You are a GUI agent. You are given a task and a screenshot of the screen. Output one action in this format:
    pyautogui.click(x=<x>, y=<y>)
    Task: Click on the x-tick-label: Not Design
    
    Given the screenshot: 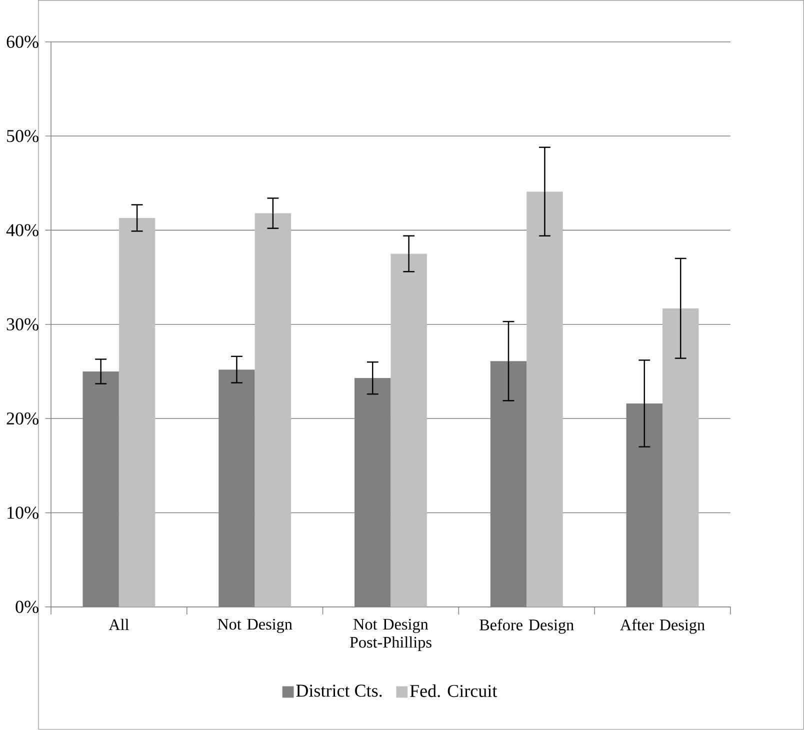 What is the action you would take?
    pyautogui.click(x=255, y=626)
    